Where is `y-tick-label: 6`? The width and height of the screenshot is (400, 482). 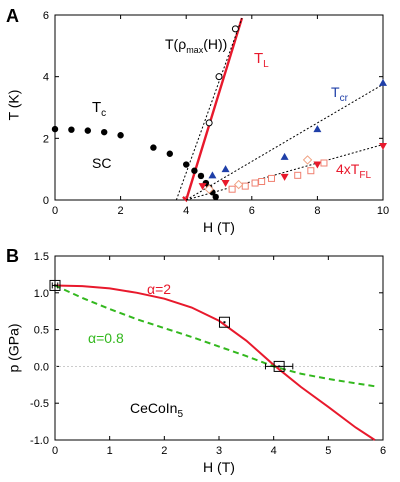 y-tick-label: 6 is located at coordinates (46, 16).